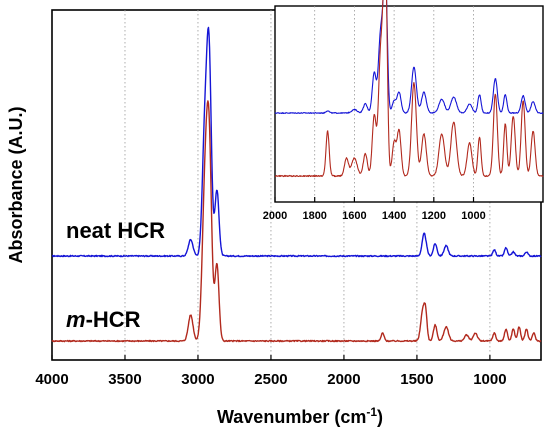 This screenshot has width=550, height=442. What do you see at coordinates (473, 216) in the screenshot?
I see `inset-tick-label: 1000` at bounding box center [473, 216].